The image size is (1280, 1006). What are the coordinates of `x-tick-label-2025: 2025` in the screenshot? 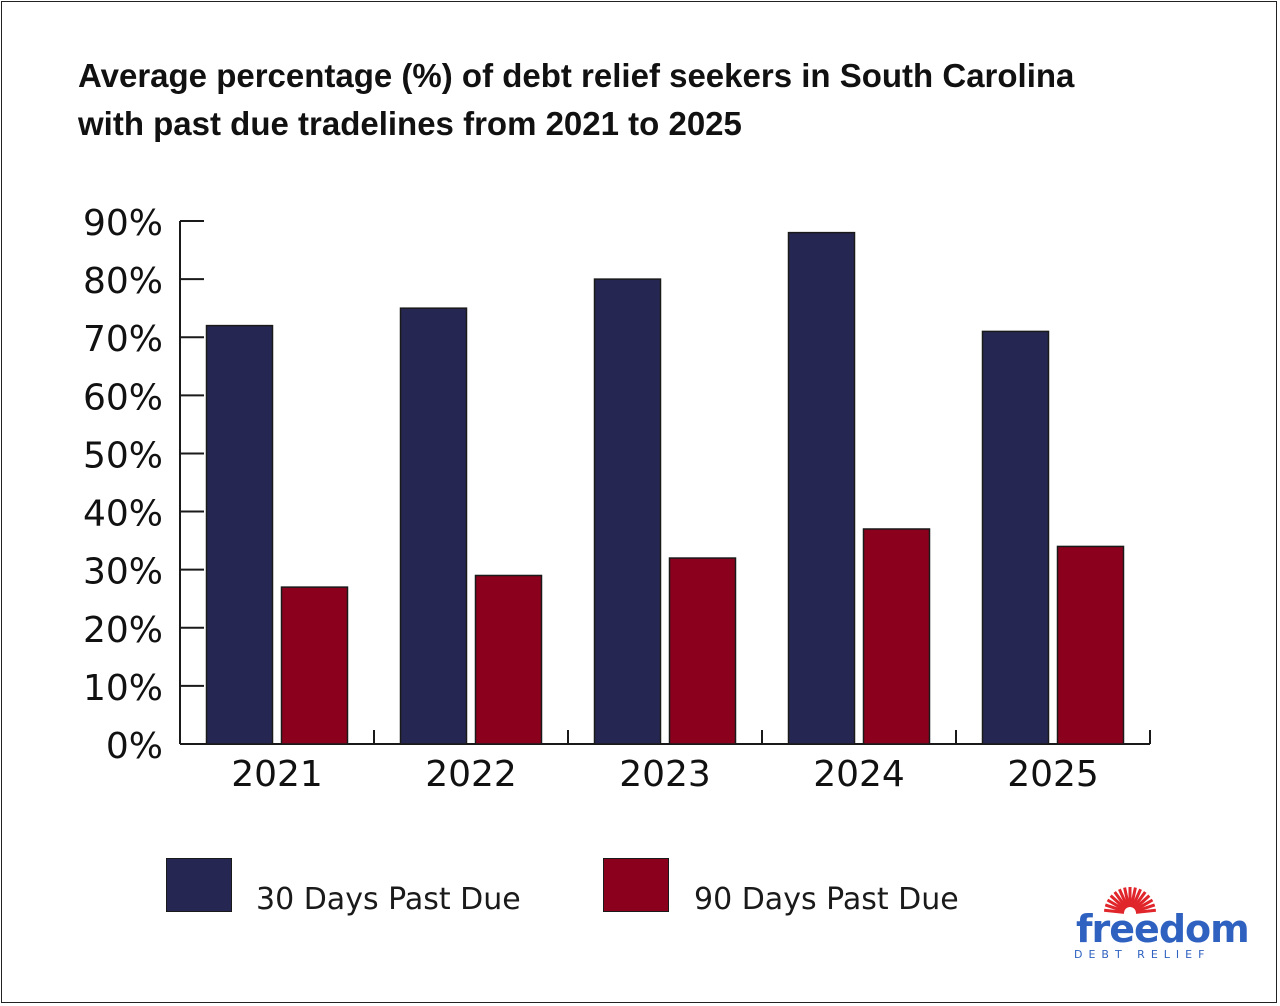 It's located at (1053, 774).